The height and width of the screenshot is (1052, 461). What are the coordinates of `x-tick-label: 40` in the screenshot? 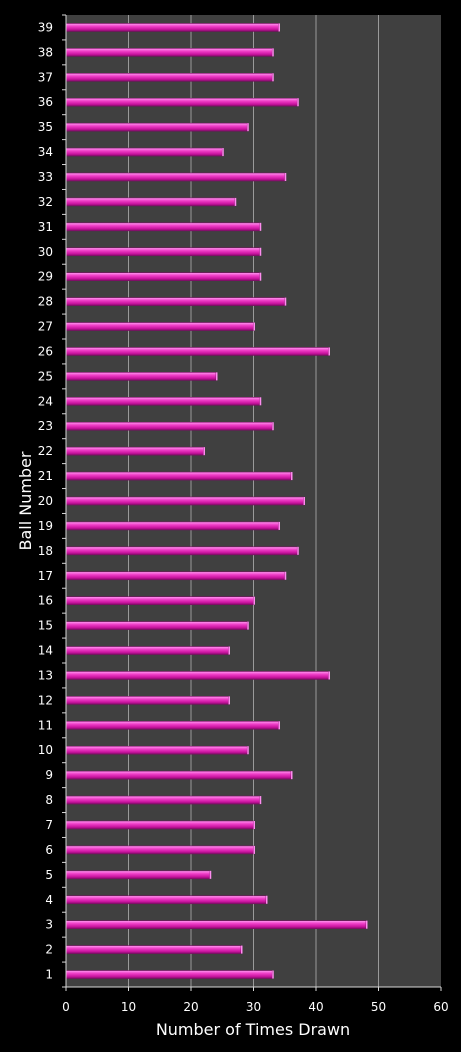 It's located at (315, 1007).